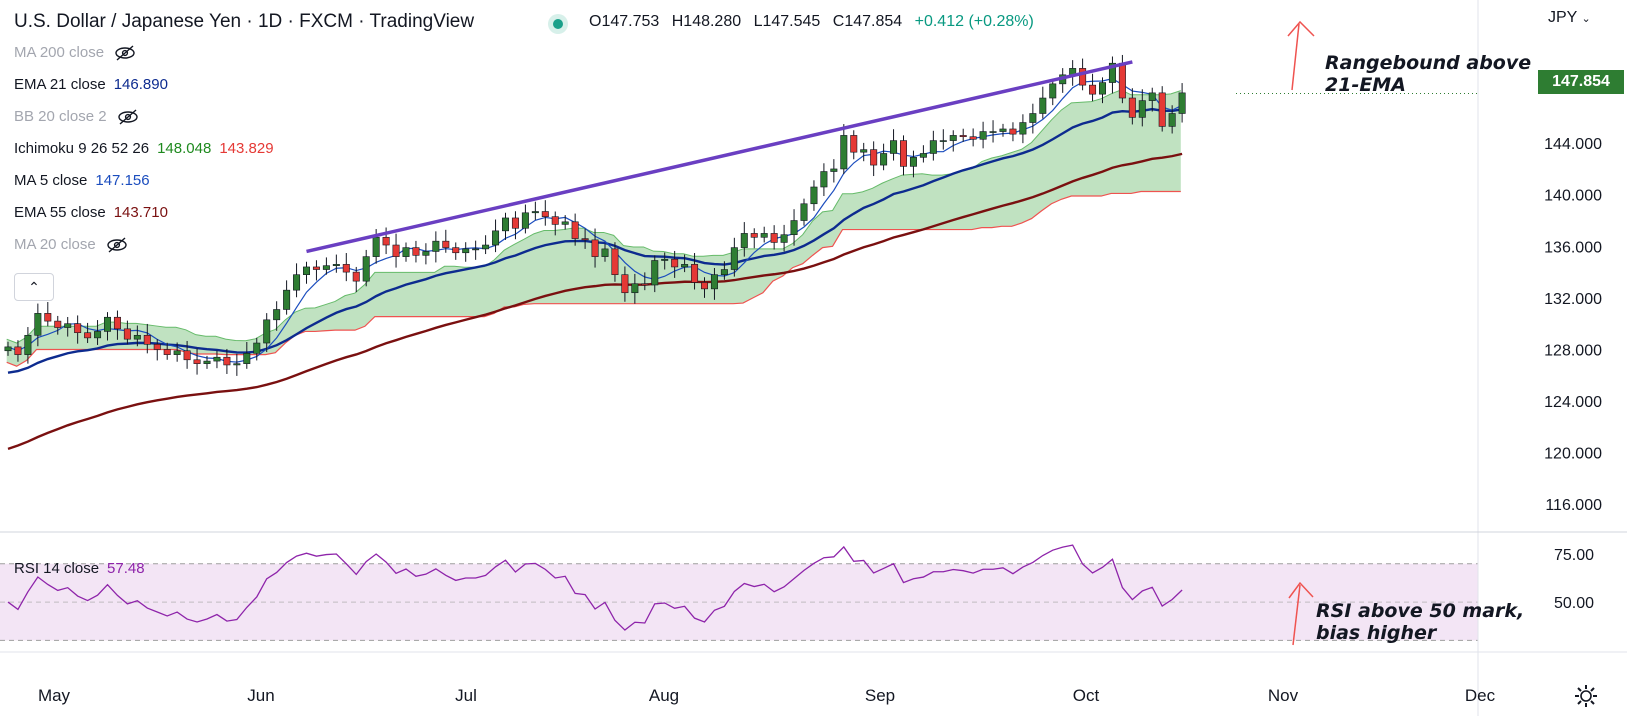  I want to click on open-value: O147.753, so click(624, 21).